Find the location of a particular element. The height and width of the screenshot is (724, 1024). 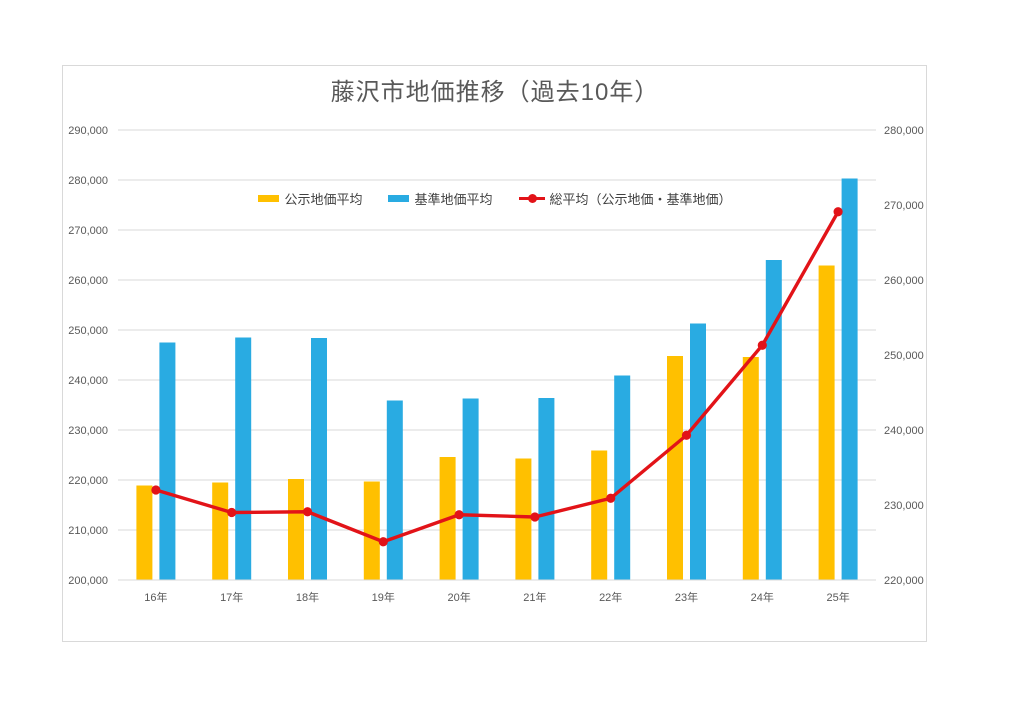

x-axis-category-label: 22年 is located at coordinates (610, 597).